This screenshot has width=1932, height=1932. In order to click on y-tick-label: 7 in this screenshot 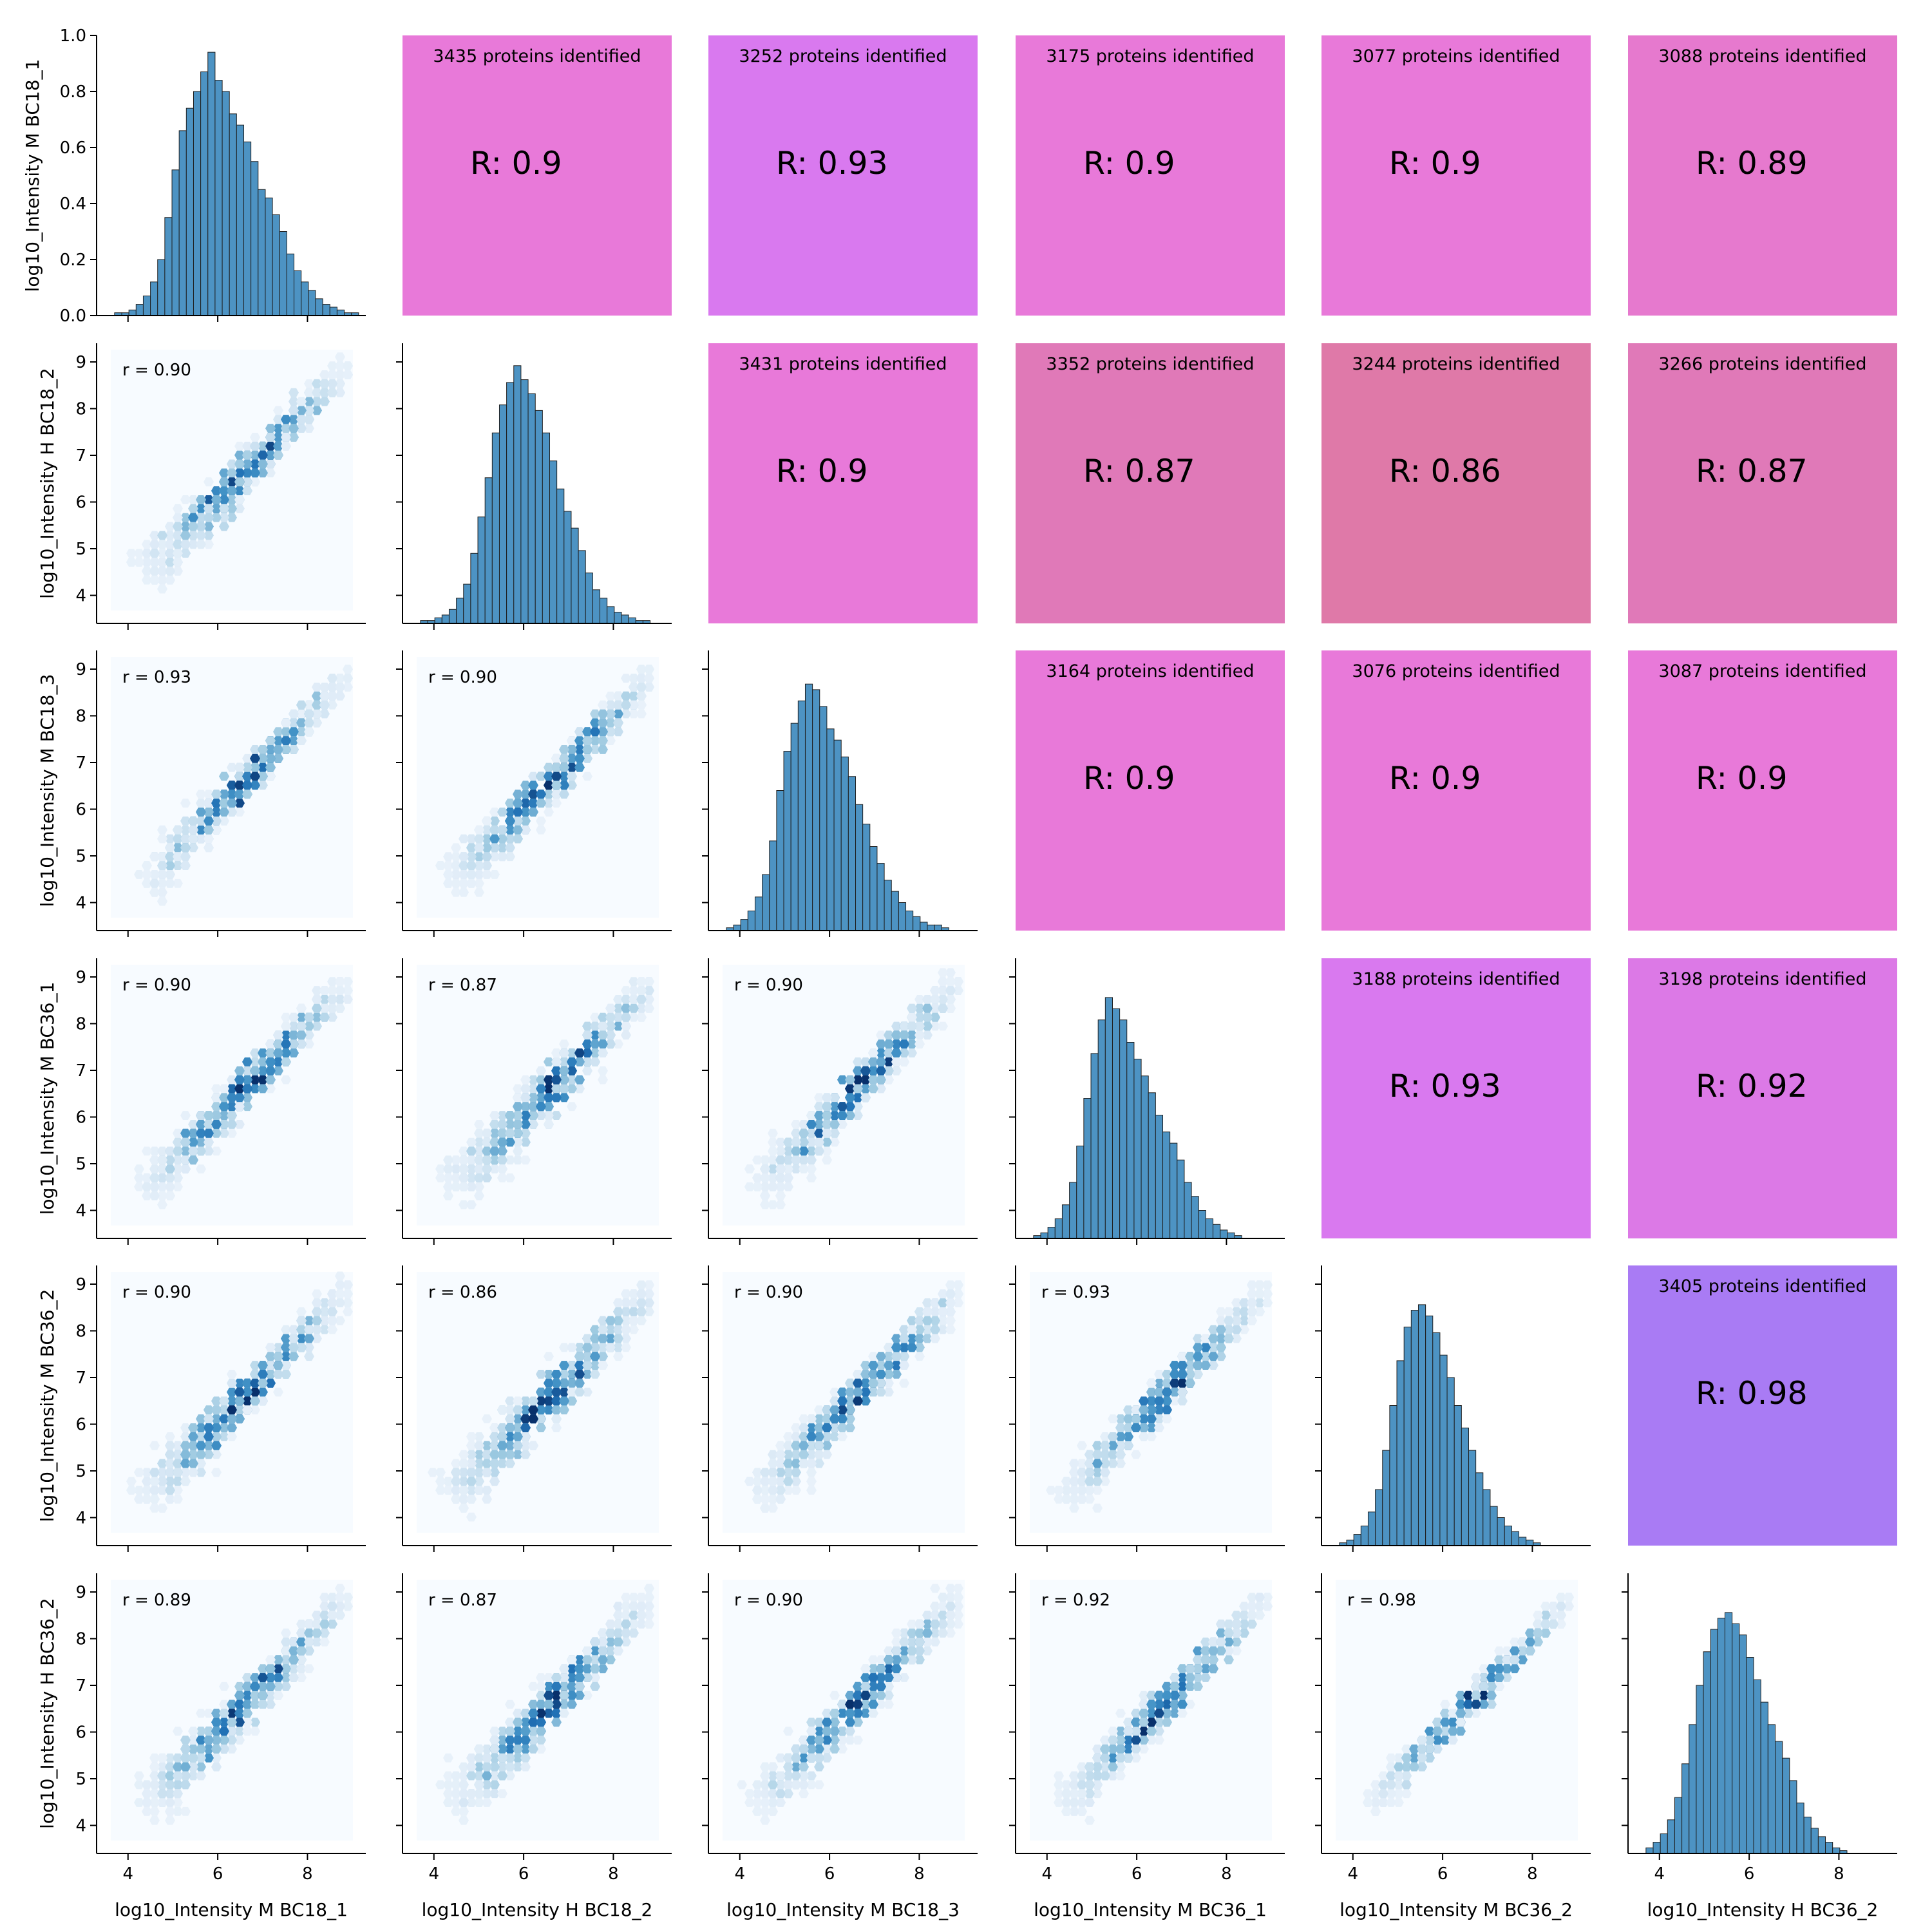, I will do `click(80, 1378)`.